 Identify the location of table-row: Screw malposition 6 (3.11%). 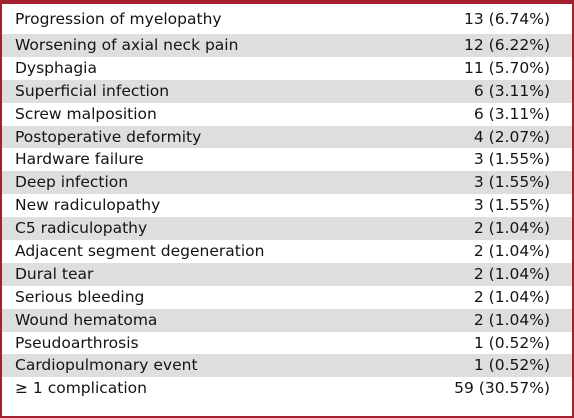
(287, 114).